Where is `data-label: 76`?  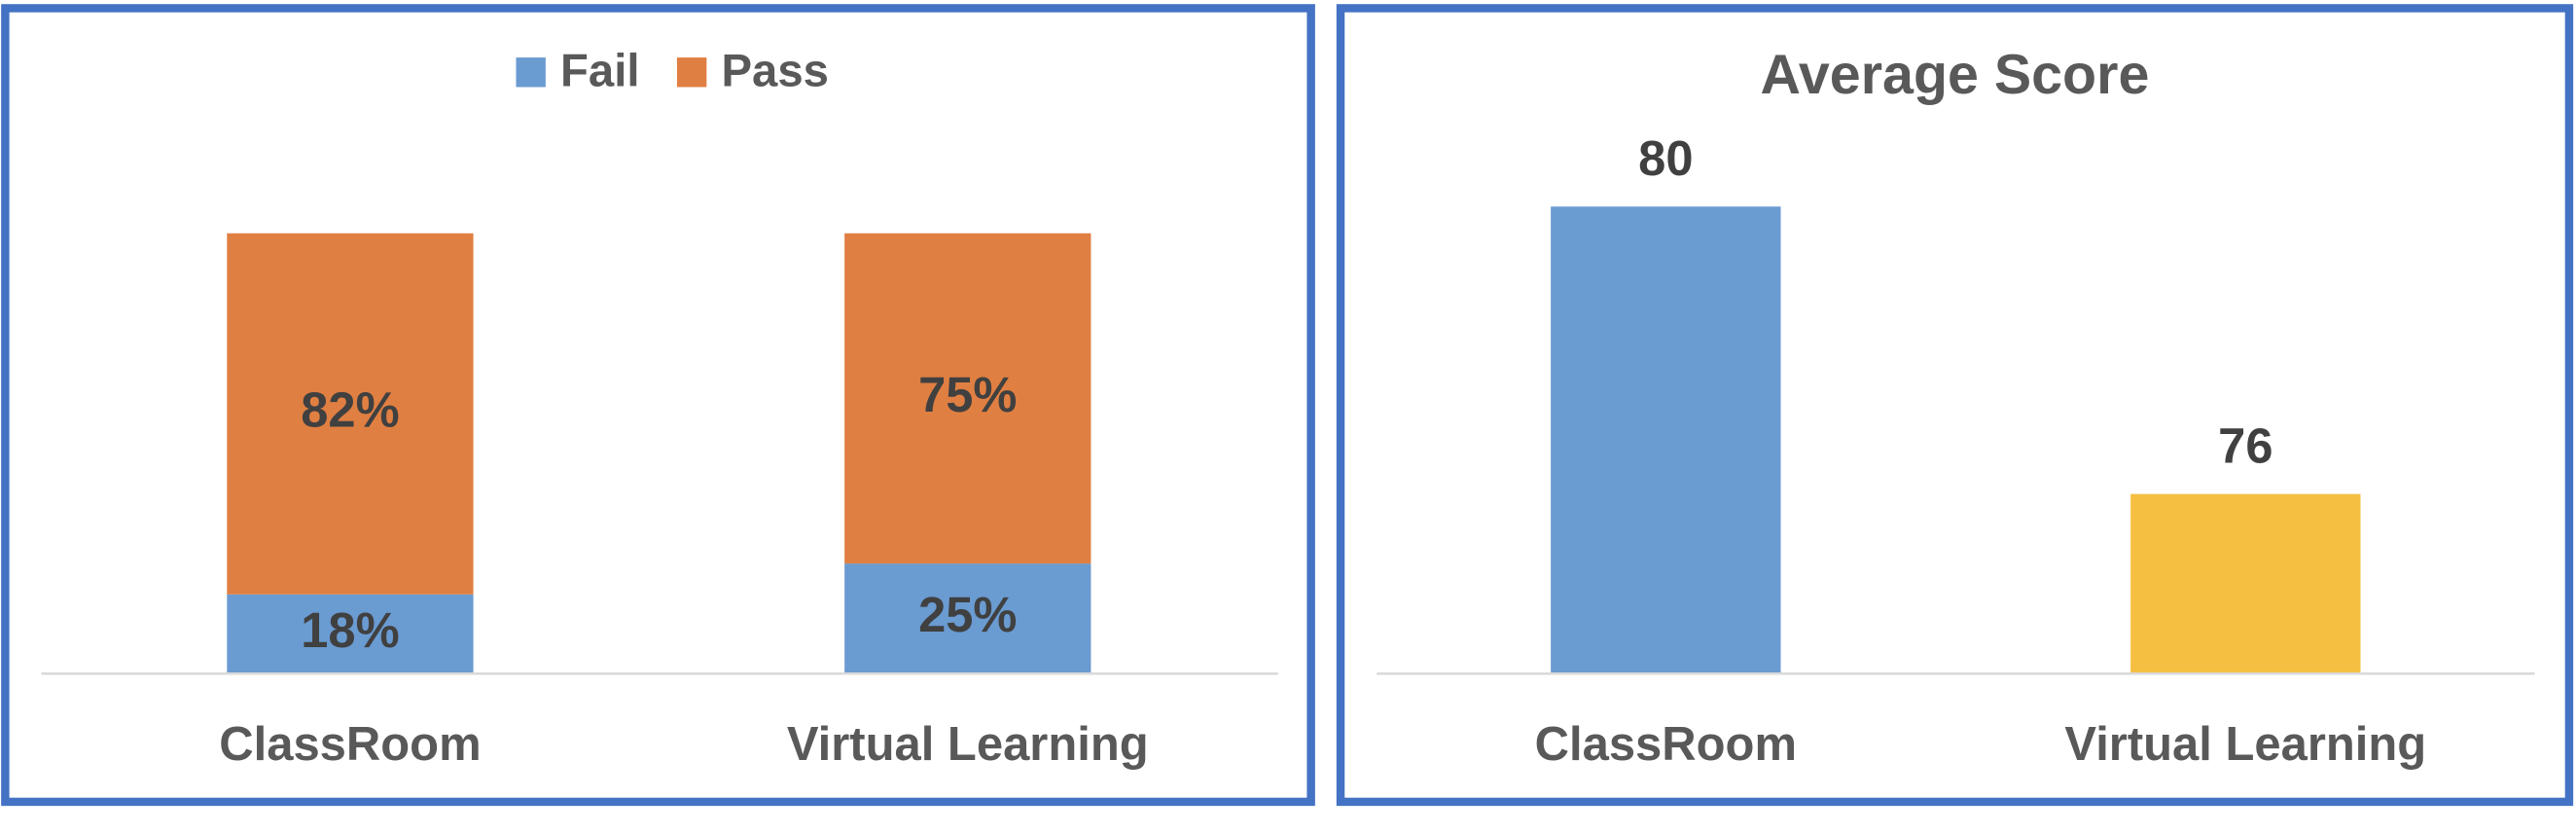 data-label: 76 is located at coordinates (2245, 445).